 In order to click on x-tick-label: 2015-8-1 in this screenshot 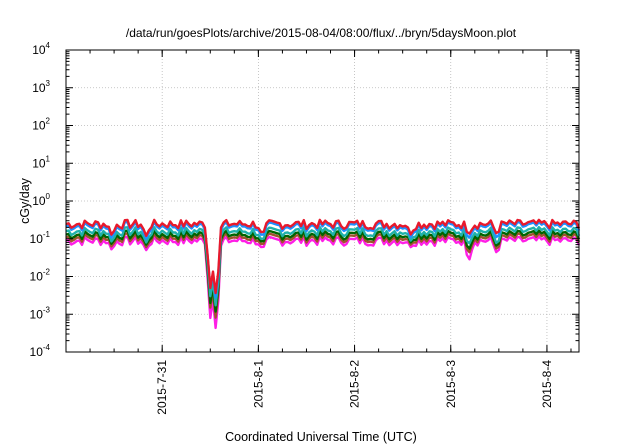, I will do `click(258, 384)`.